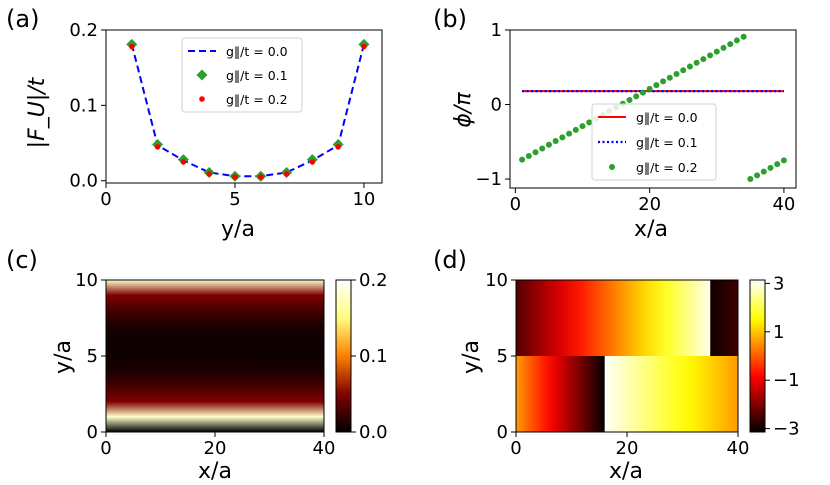 This screenshot has width=830, height=485. I want to click on panel-a-ytick-label: 0.1, so click(83, 105).